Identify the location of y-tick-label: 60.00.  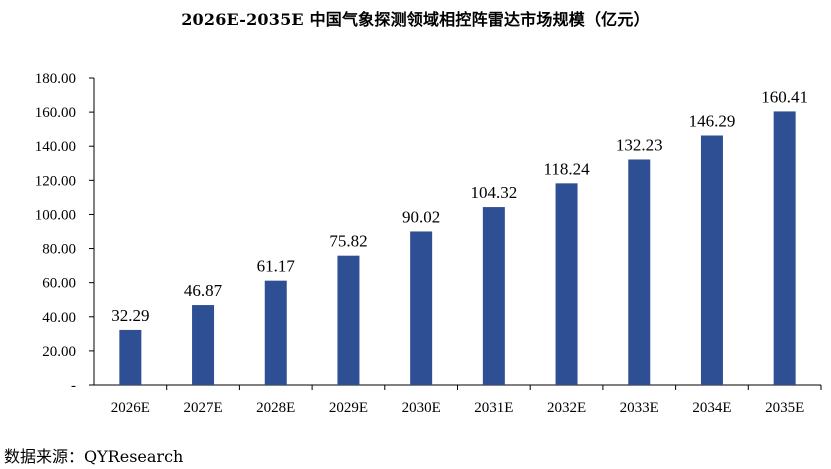
(59, 284).